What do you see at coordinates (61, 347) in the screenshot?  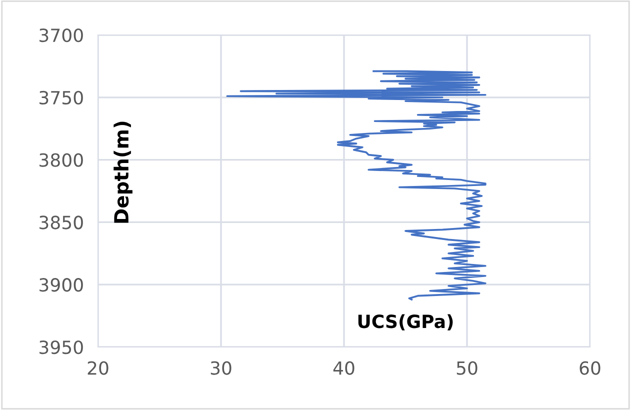 I see `y-tick-label: 3950` at bounding box center [61, 347].